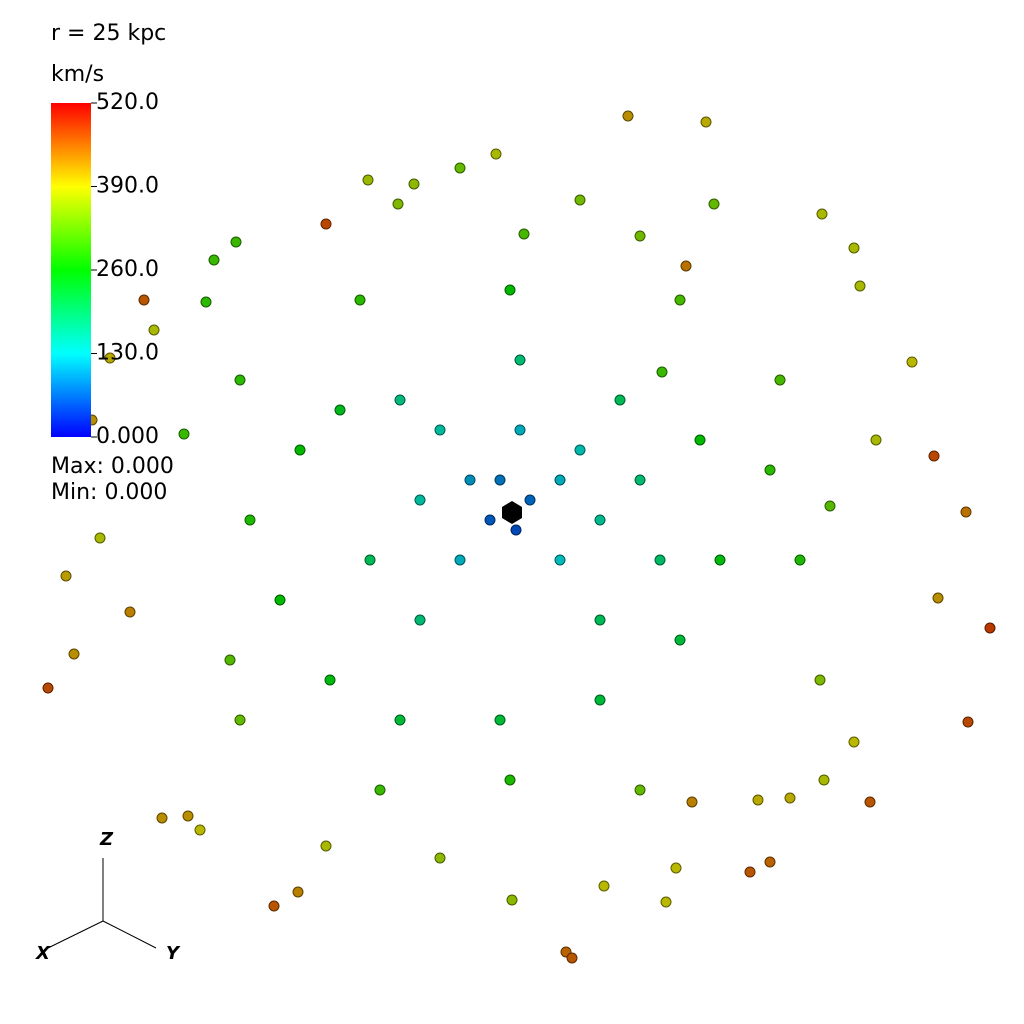 This screenshot has height=1024, width=1024. What do you see at coordinates (112, 466) in the screenshot?
I see `max-text: Max: 0.000` at bounding box center [112, 466].